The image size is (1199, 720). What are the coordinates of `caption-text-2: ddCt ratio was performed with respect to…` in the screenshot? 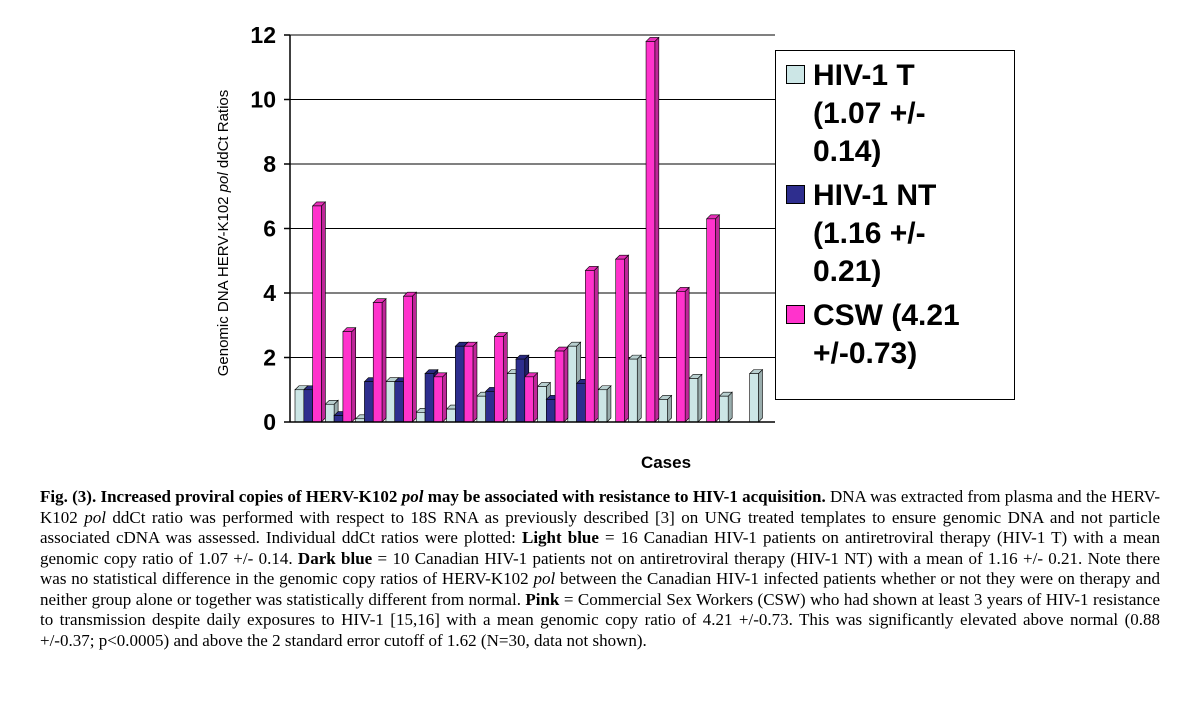 It's located at (600, 527).